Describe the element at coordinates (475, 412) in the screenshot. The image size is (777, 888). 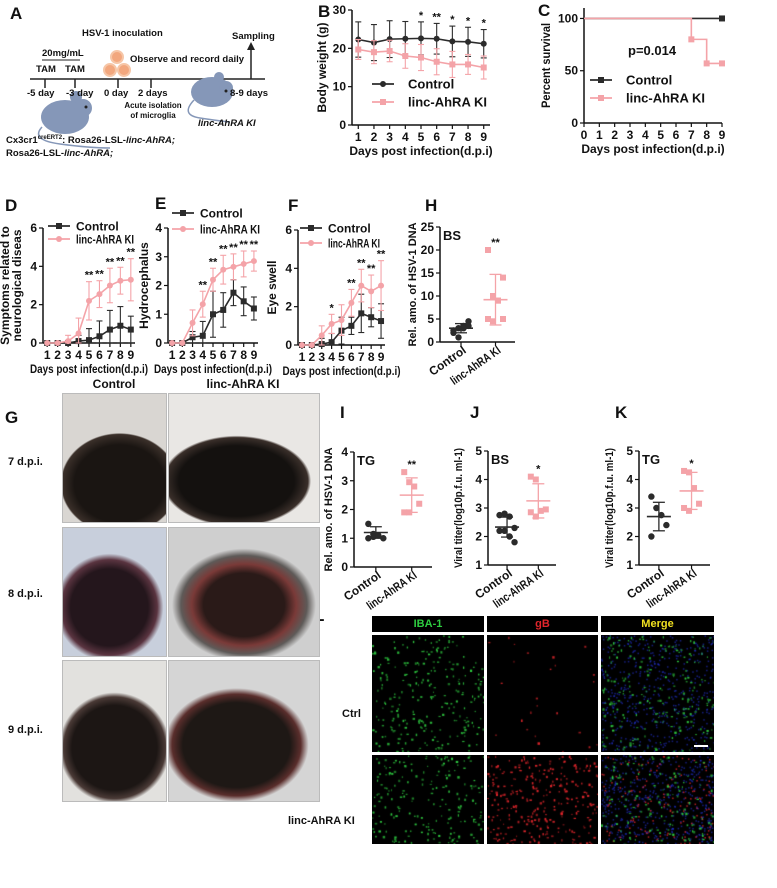
I see `panel-label-j: J` at that location.